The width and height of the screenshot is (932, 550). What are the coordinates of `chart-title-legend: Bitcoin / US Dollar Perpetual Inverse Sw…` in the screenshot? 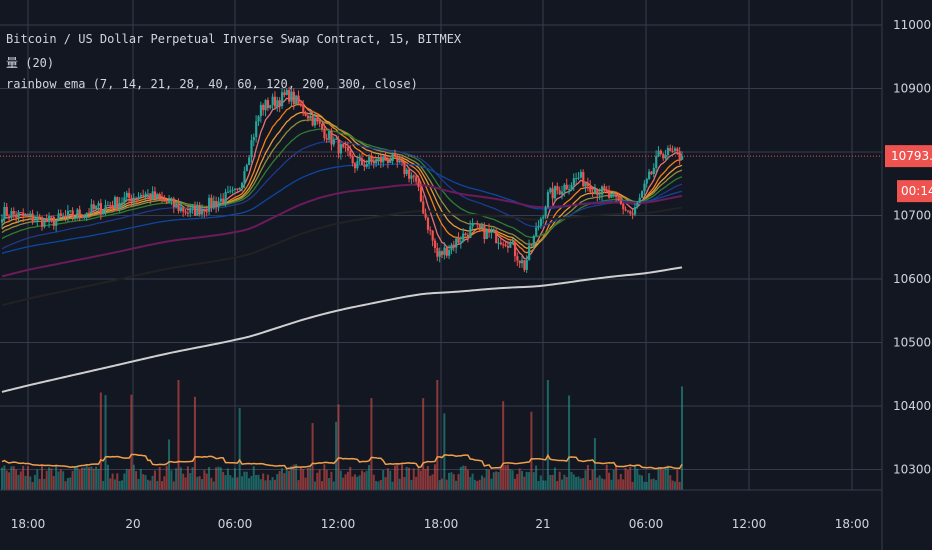 It's located at (234, 39).